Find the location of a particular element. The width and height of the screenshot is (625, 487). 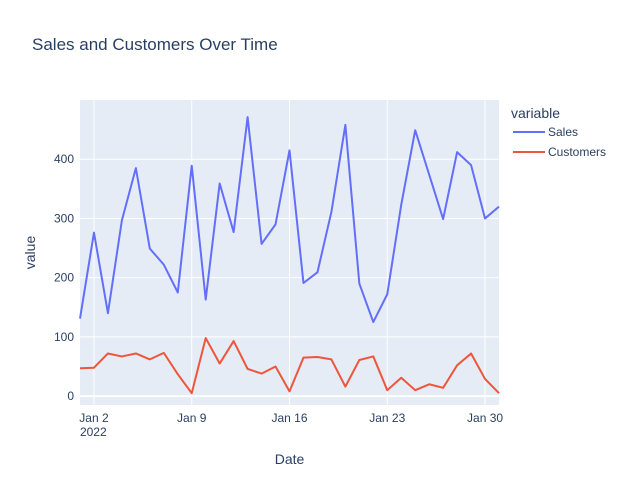

x-tick-label: Jan 2 is located at coordinates (94, 418).